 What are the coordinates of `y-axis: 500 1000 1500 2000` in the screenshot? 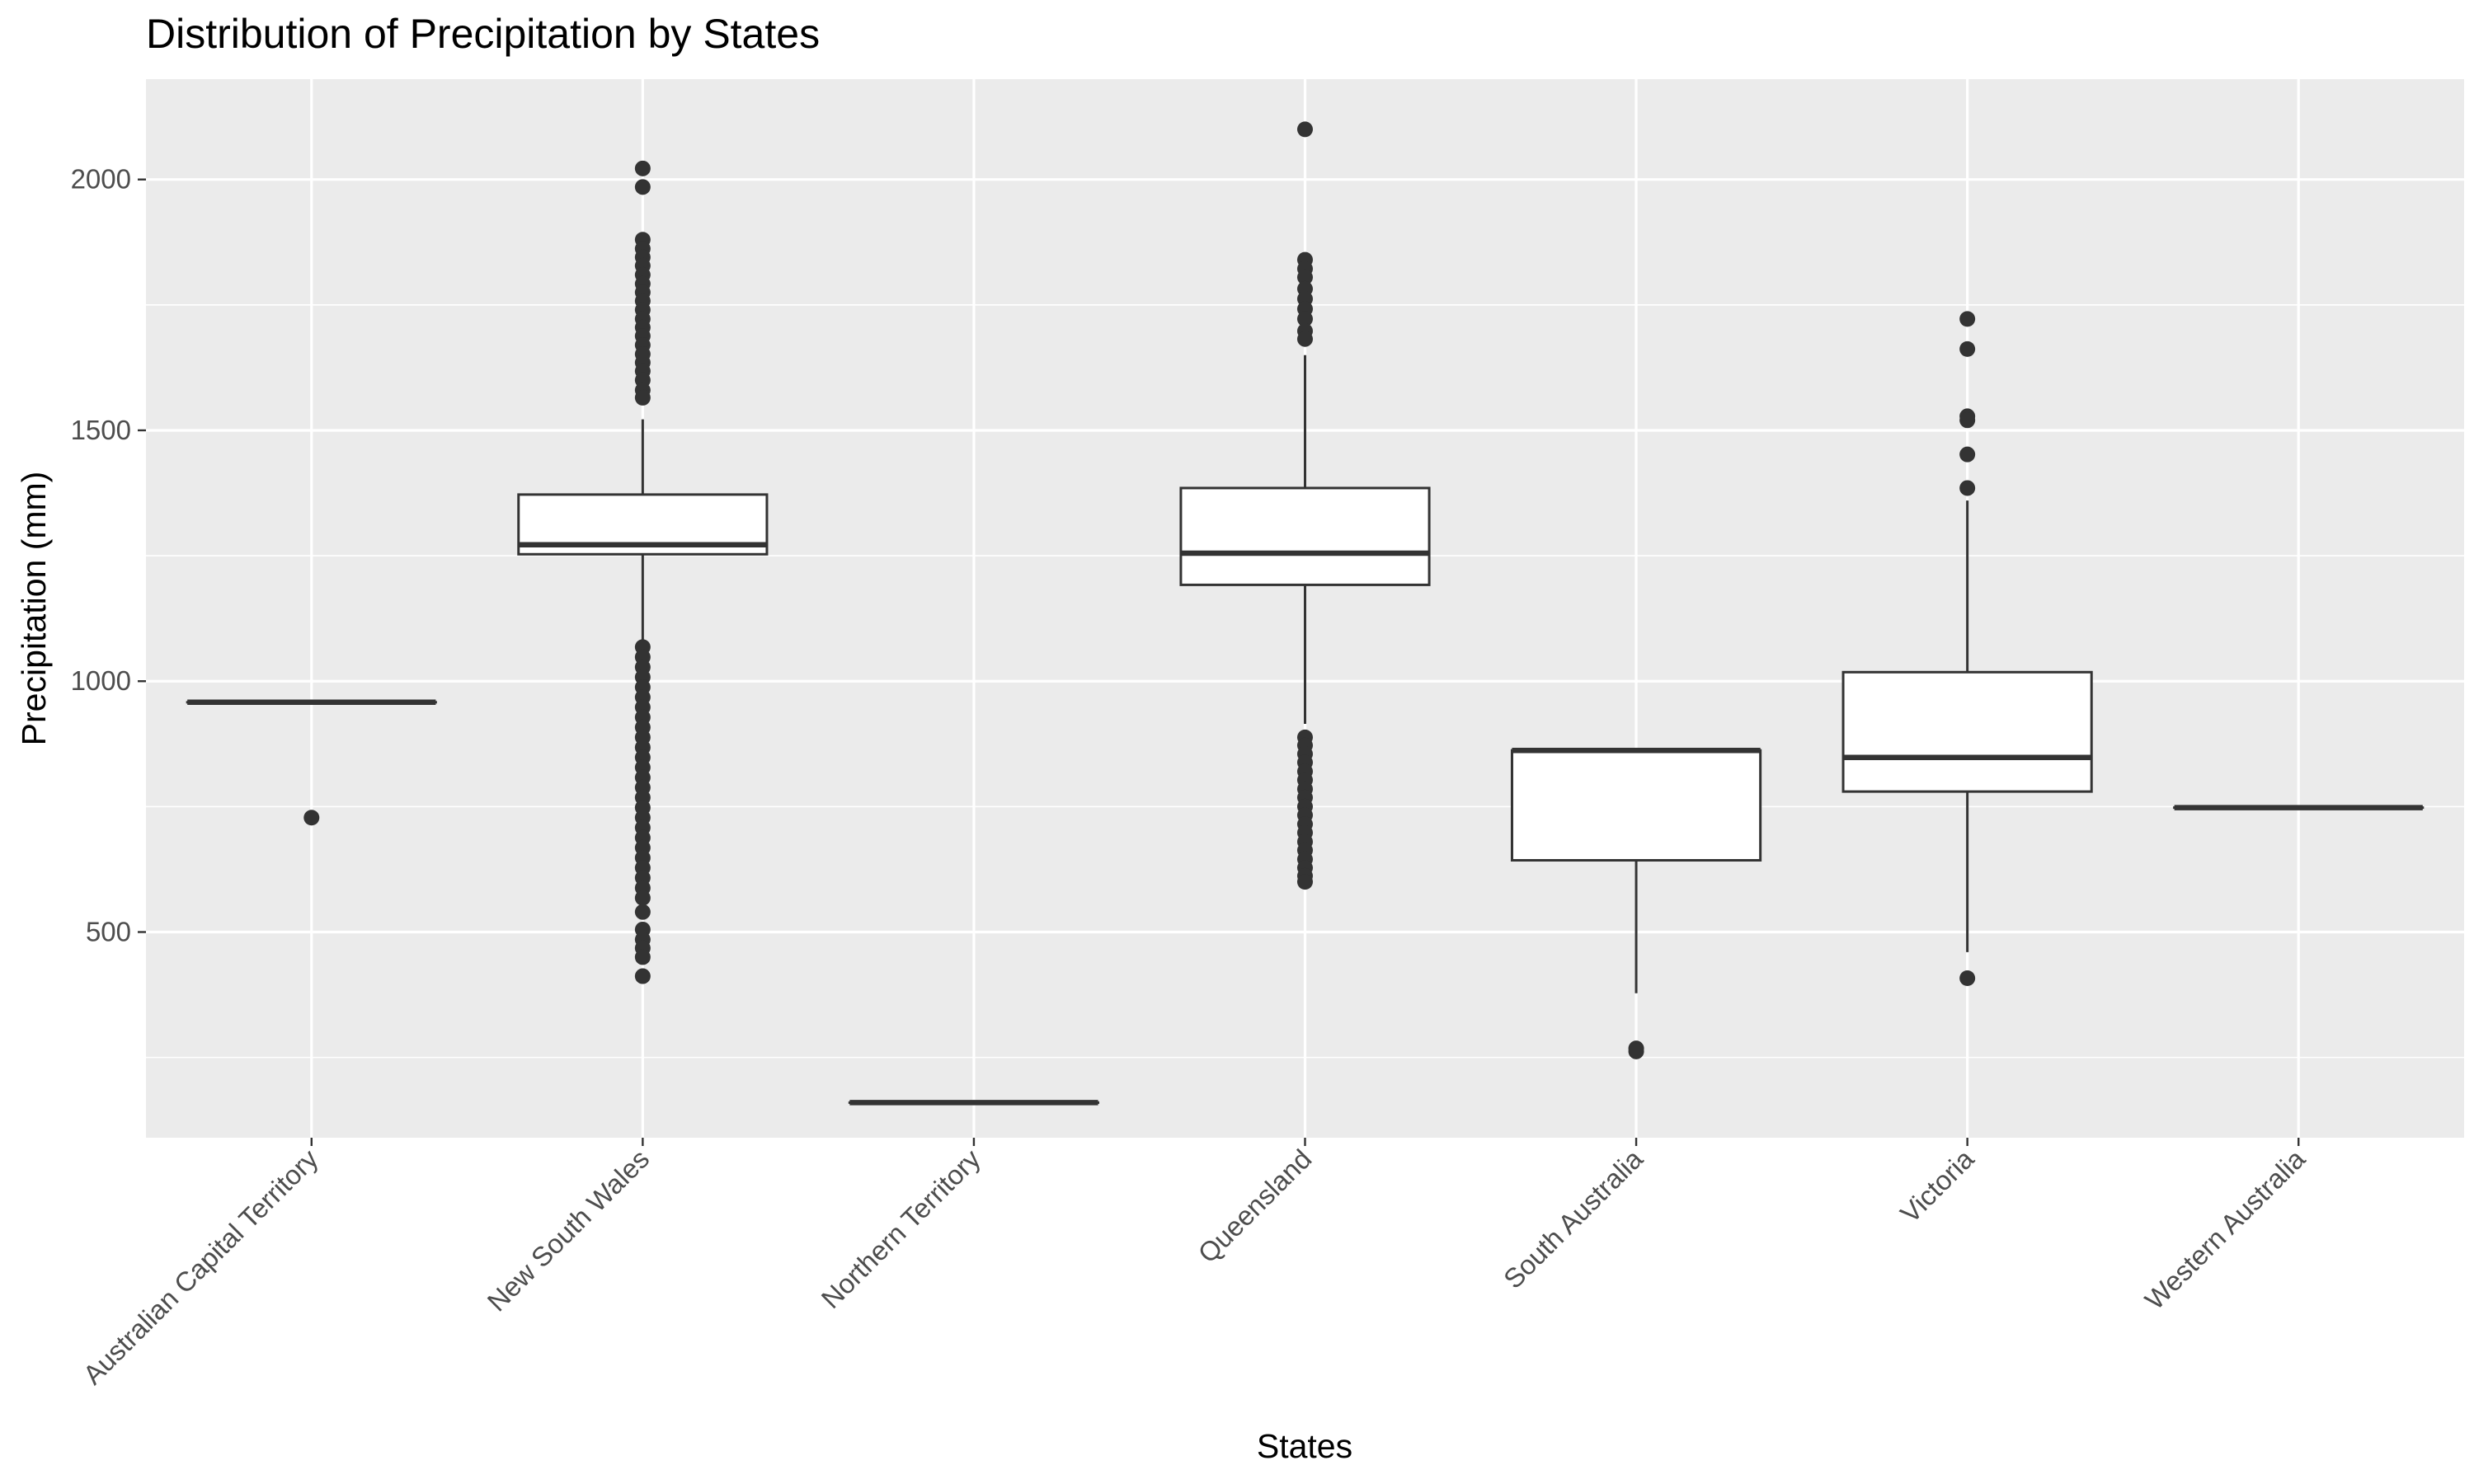 It's located at (108, 555).